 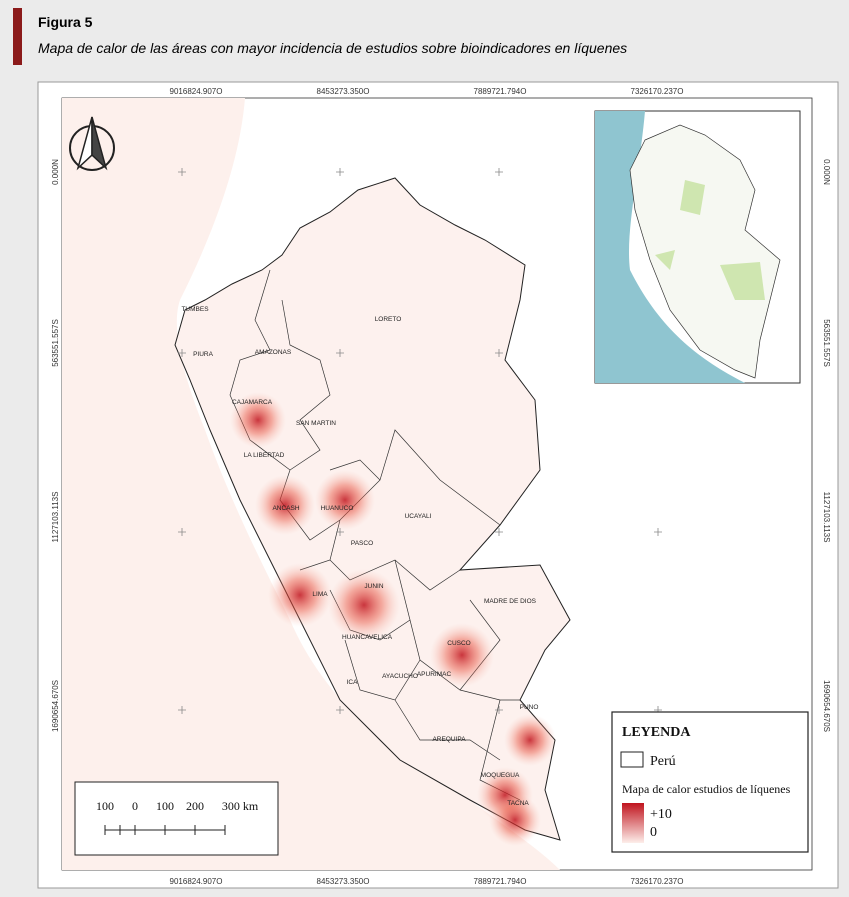 What do you see at coordinates (510, 601) in the screenshot?
I see `region-label: MADRE DE DIOS` at bounding box center [510, 601].